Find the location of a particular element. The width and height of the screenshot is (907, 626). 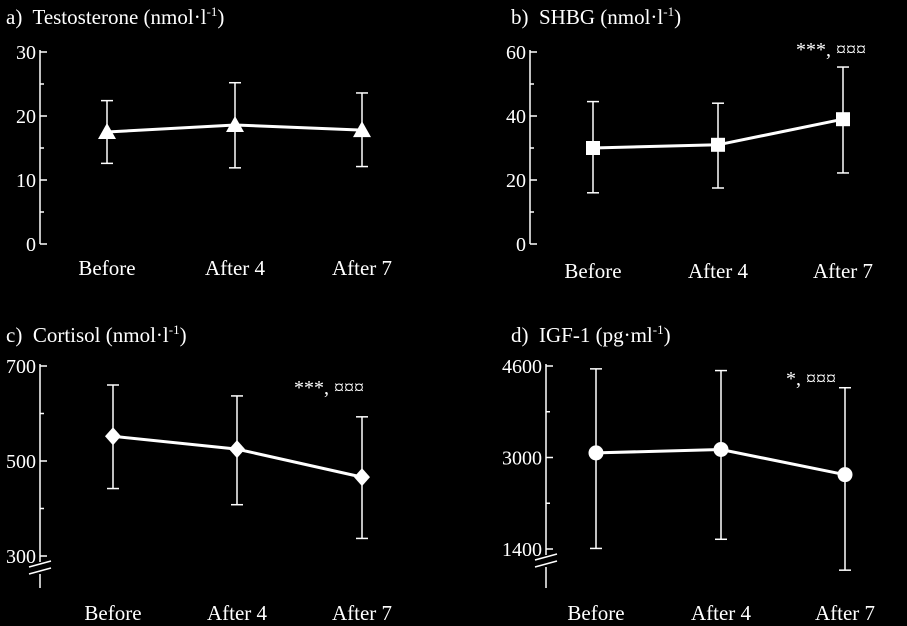

y-tick-label: 500 is located at coordinates (21, 462).